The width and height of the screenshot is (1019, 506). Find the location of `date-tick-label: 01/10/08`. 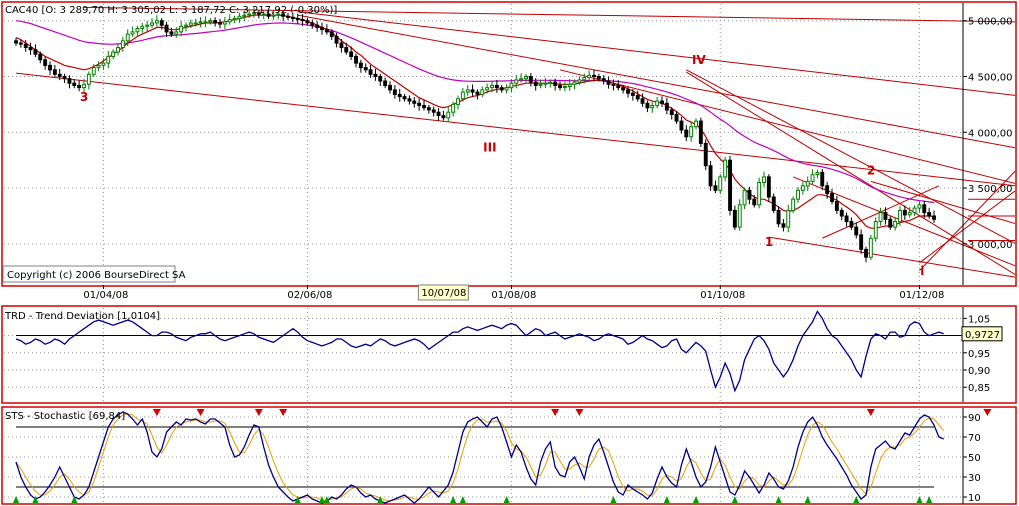

date-tick-label: 01/10/08 is located at coordinates (722, 295).